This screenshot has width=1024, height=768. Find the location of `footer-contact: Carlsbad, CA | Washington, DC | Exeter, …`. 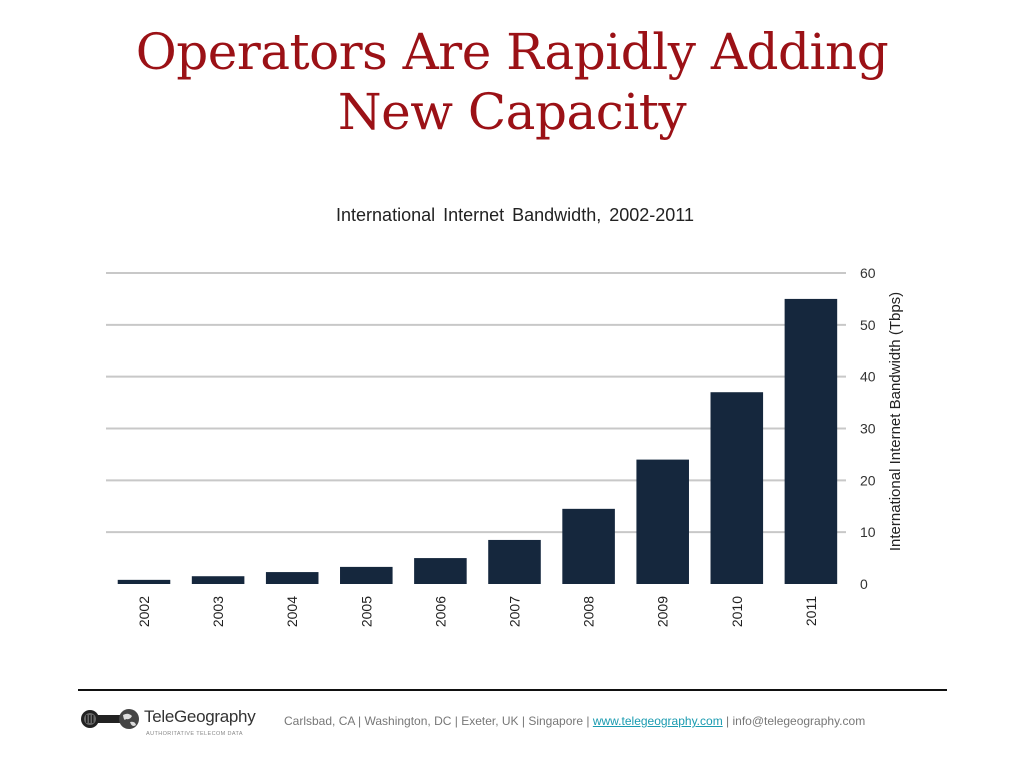

footer-contact: Carlsbad, CA | Washington, DC | Exeter, … is located at coordinates (574, 721).